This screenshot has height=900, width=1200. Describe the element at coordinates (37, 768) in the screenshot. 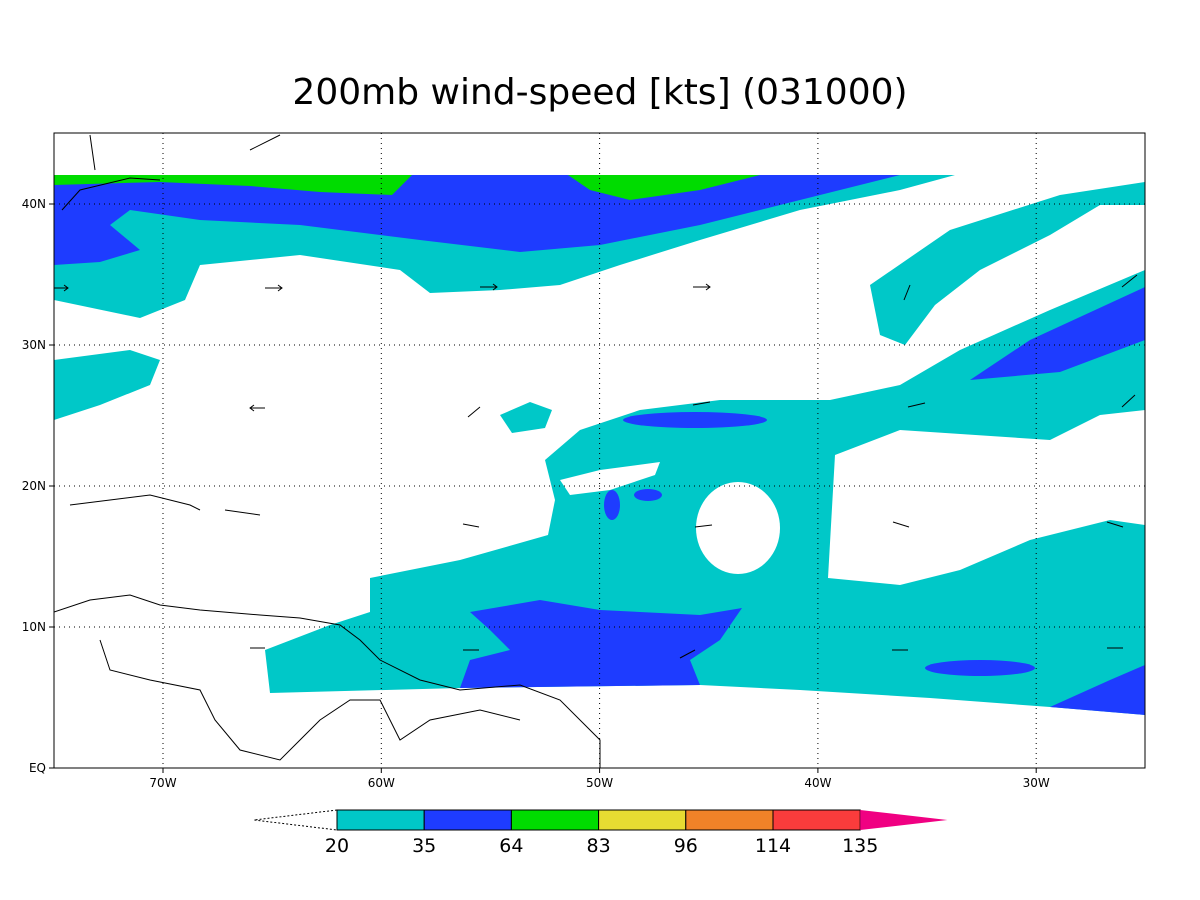

I see `y-tick-label: EQ` at that location.